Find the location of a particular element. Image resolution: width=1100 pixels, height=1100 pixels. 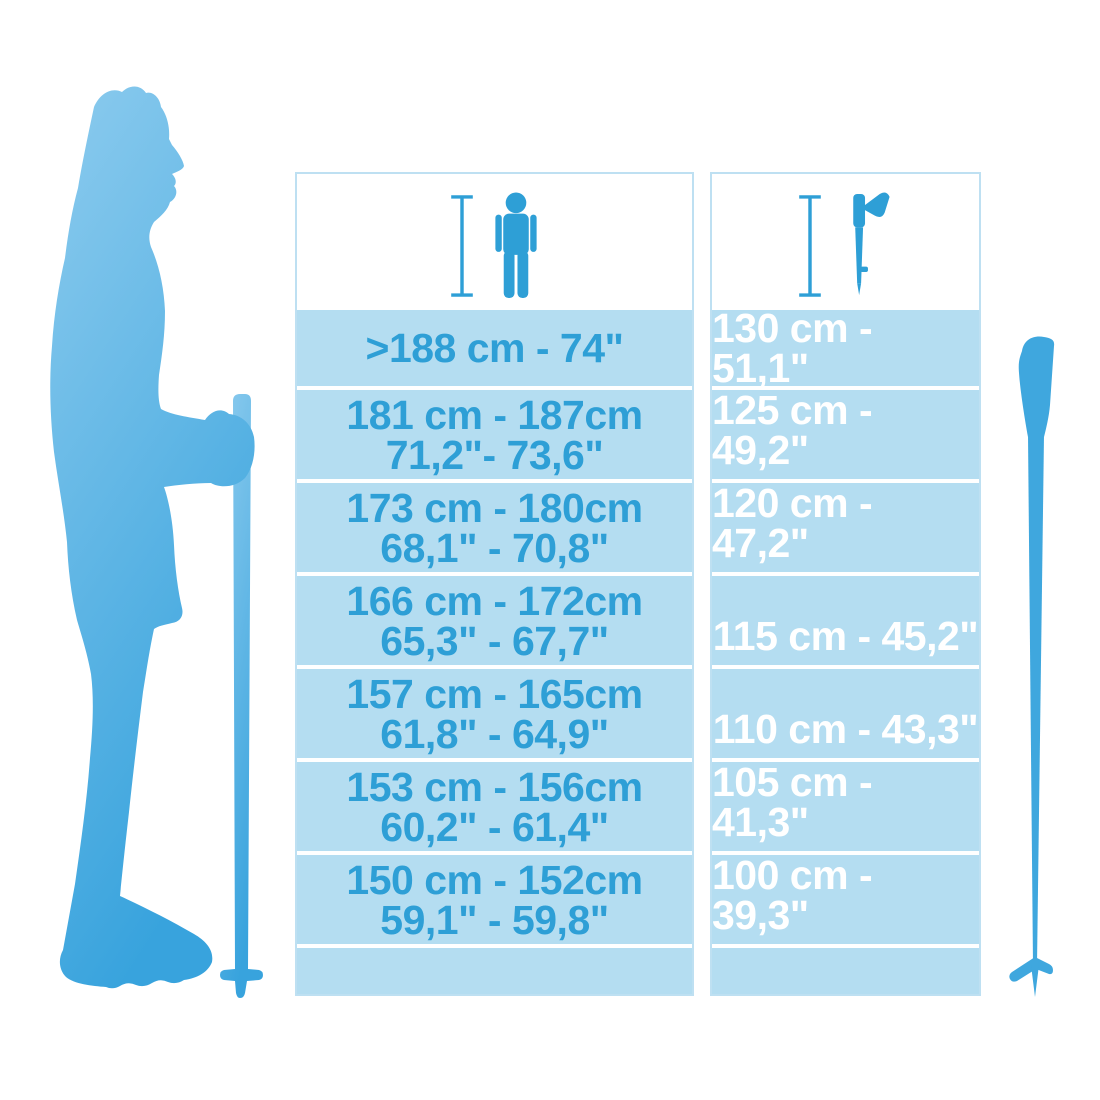

pole-length-value: 110 cm - 43,3" is located at coordinates (845, 729).